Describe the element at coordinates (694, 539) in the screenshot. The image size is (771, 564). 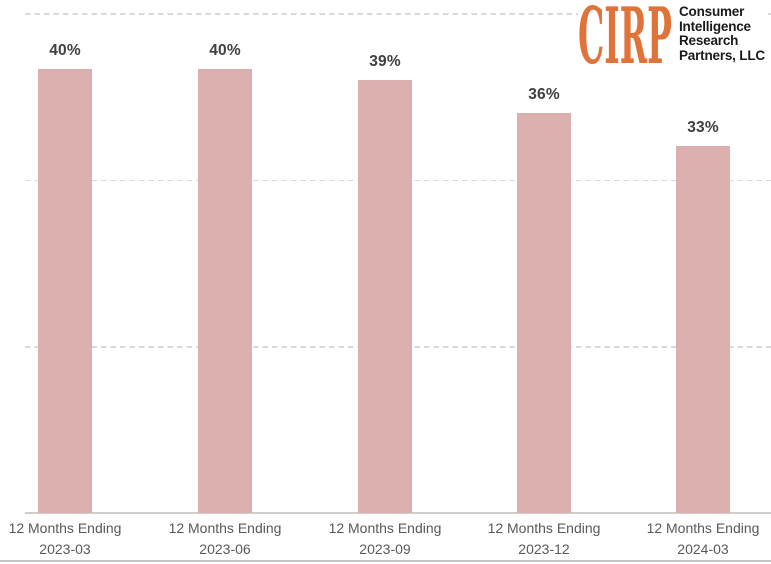
I see `category-label: 12 Months Ending 2024-03` at that location.